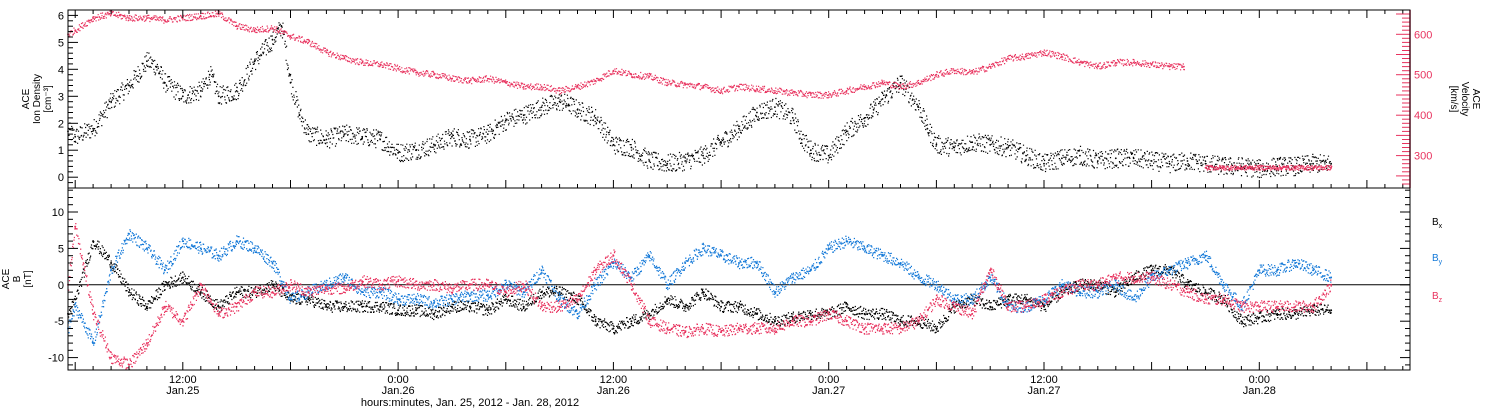 The width and height of the screenshot is (1500, 415). I want to click on density-tick-label: 4, so click(61, 70).